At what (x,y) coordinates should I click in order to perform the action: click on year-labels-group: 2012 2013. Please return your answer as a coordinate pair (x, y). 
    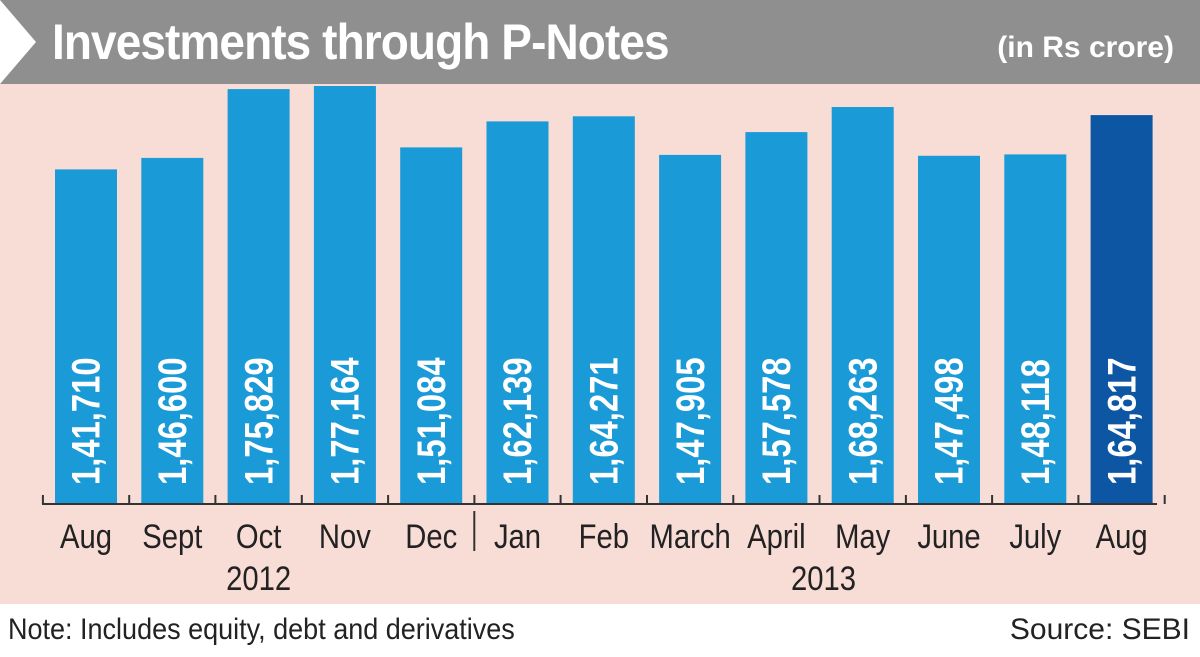
    Looking at the image, I should click on (541, 578).